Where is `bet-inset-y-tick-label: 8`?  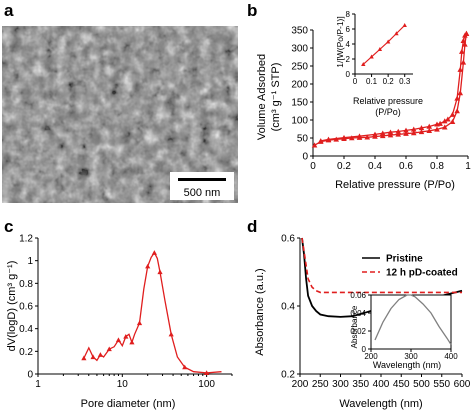
bet-inset-y-tick-label: 8 is located at coordinates (348, 14).